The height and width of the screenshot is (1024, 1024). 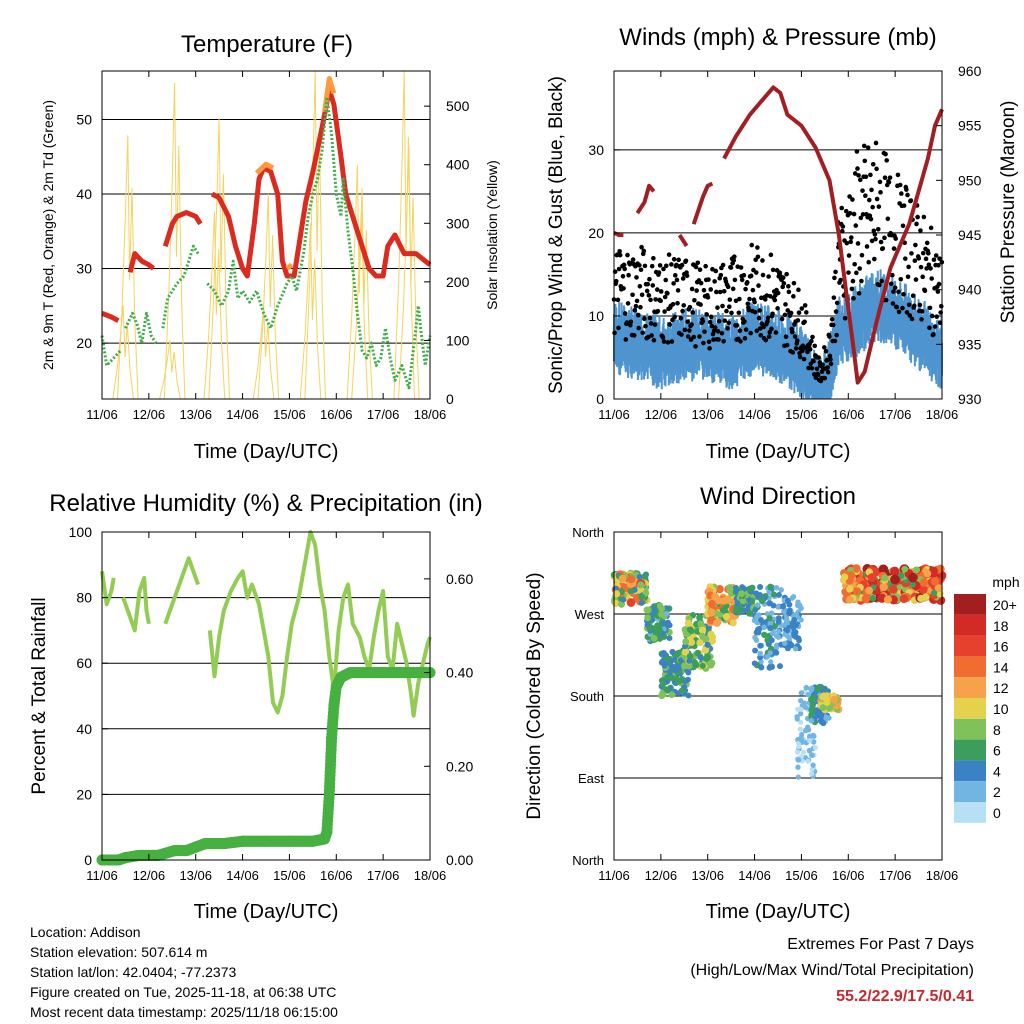 What do you see at coordinates (534, 695) in the screenshot?
I see `direction-y-label: Direction (Colored By Speed)` at bounding box center [534, 695].